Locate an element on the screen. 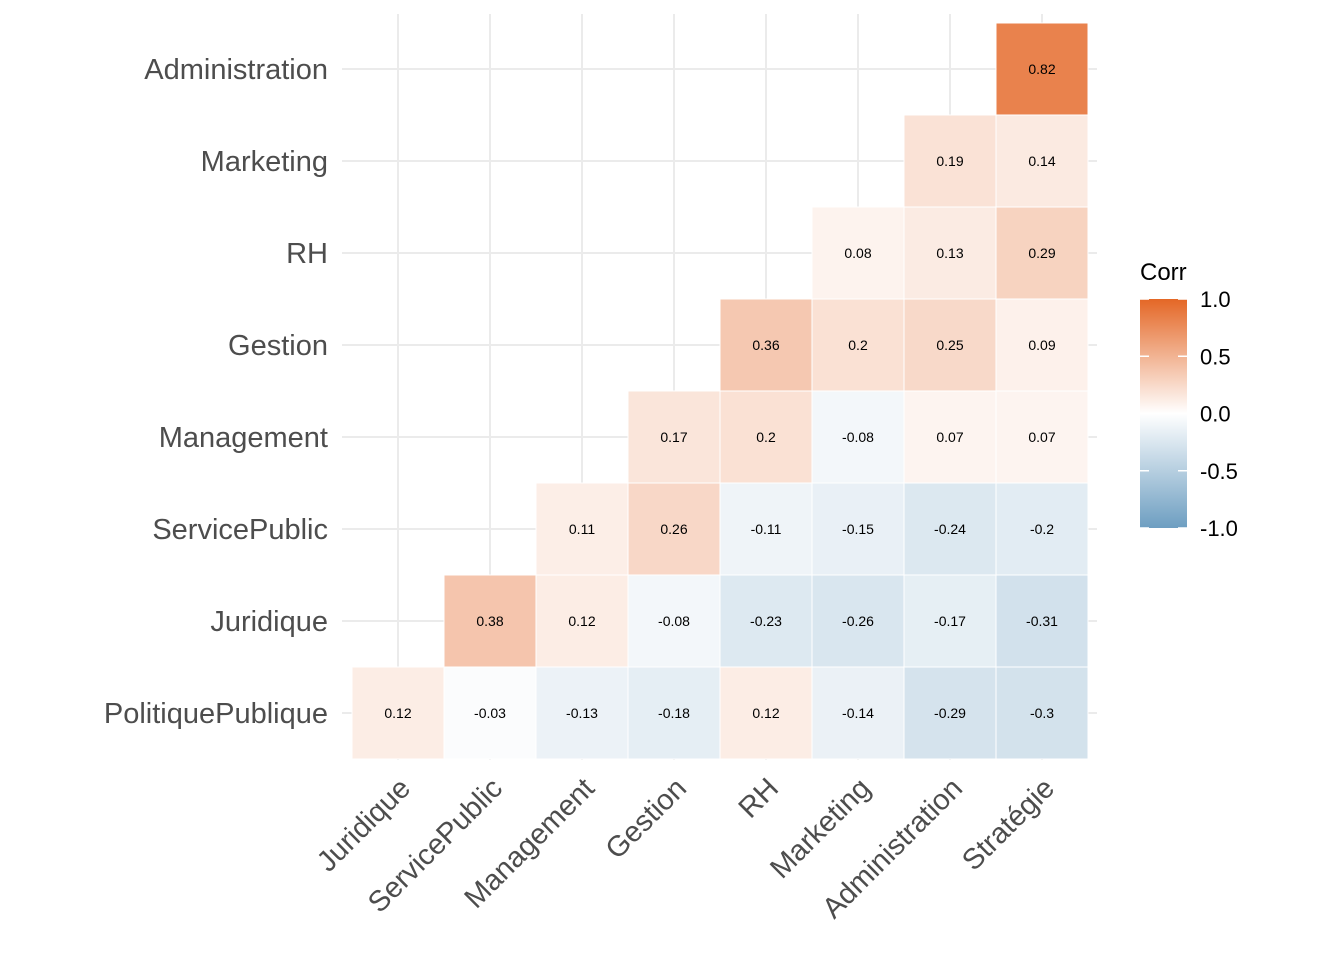 This screenshot has height=960, width=1344. cell-value-label: 0.11 is located at coordinates (582, 529).